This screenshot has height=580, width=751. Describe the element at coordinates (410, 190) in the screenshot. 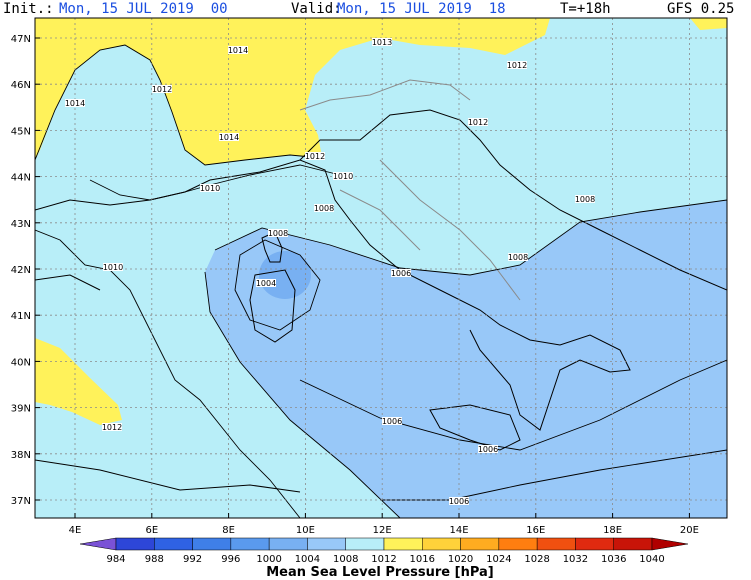

I see `borders` at that location.